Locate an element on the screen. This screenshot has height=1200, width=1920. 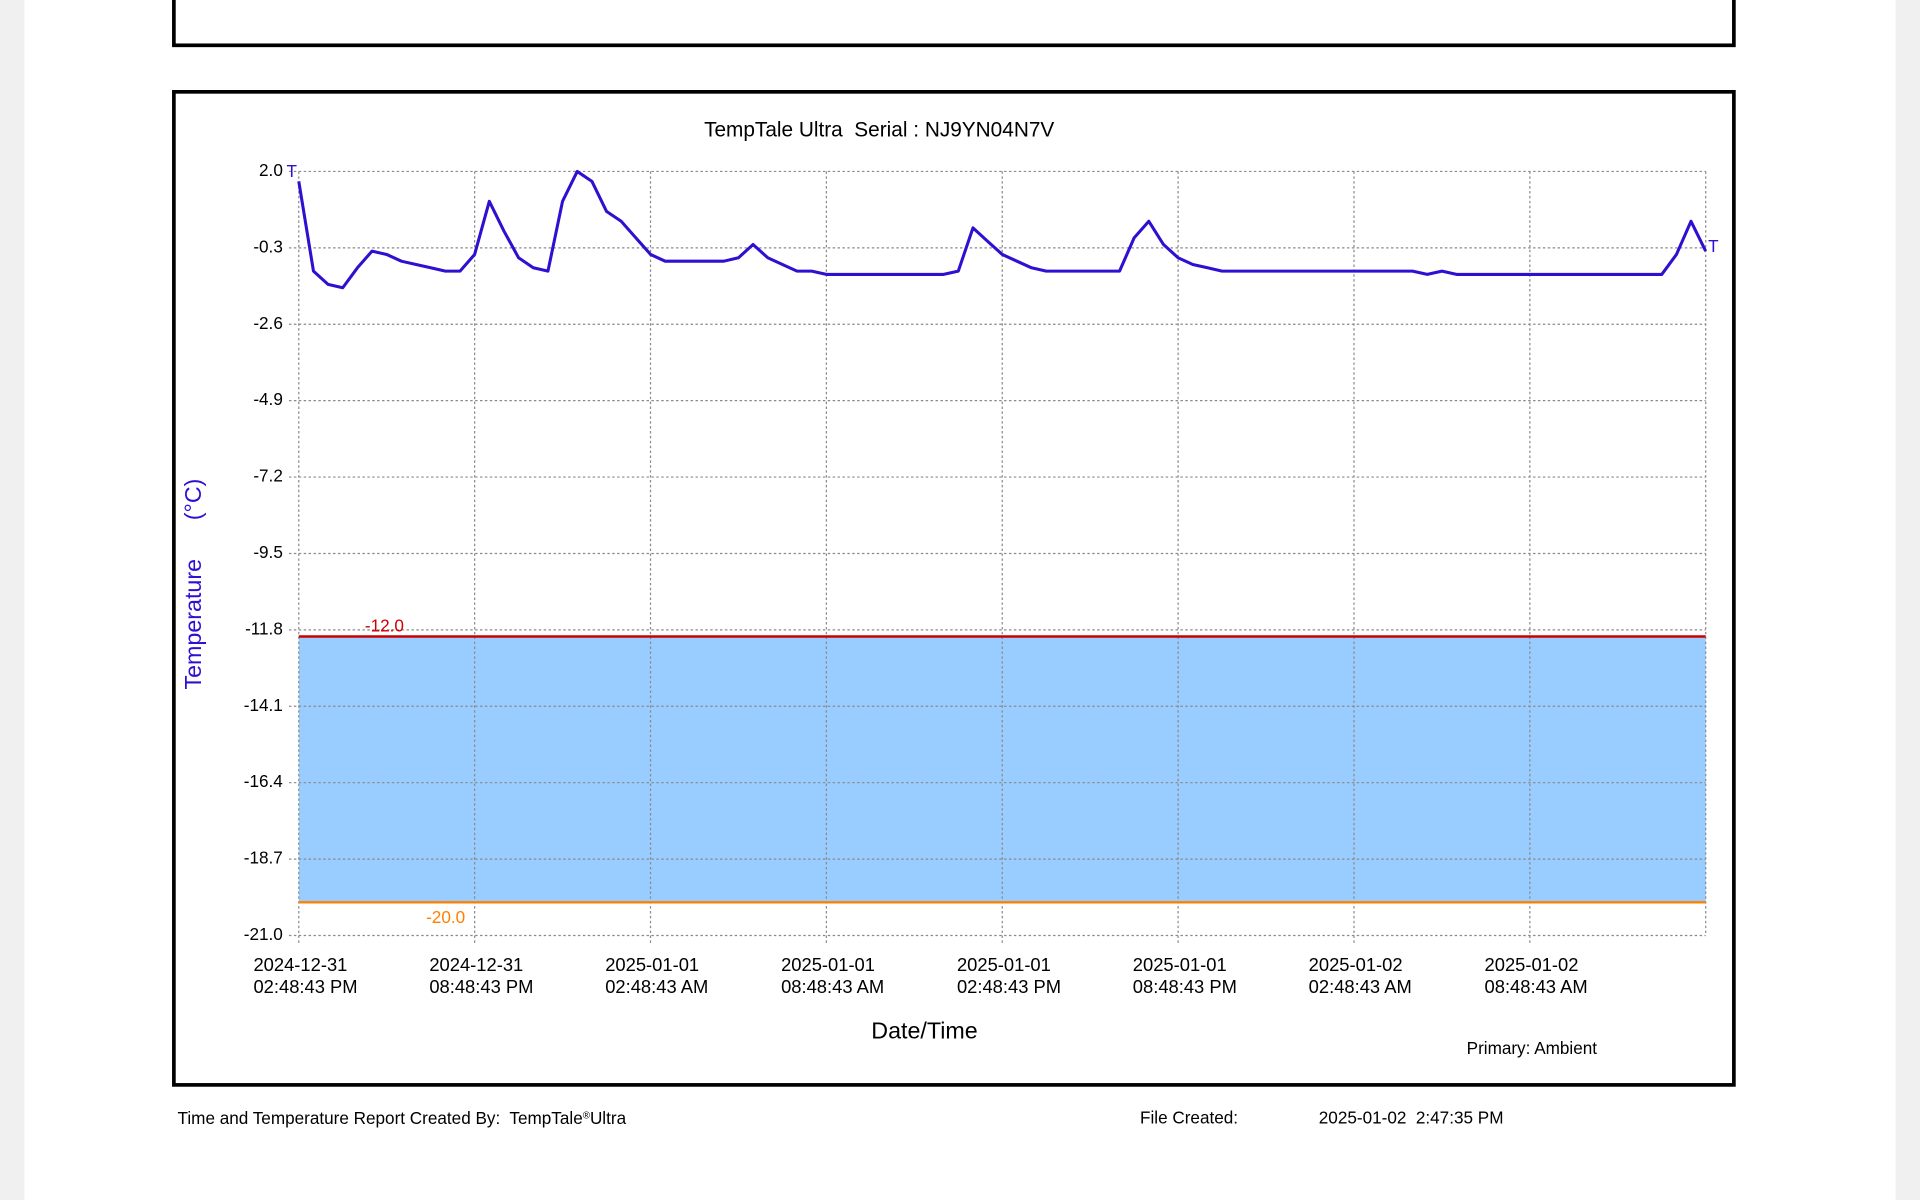
y-tick-label: -4.9 is located at coordinates (268, 399).